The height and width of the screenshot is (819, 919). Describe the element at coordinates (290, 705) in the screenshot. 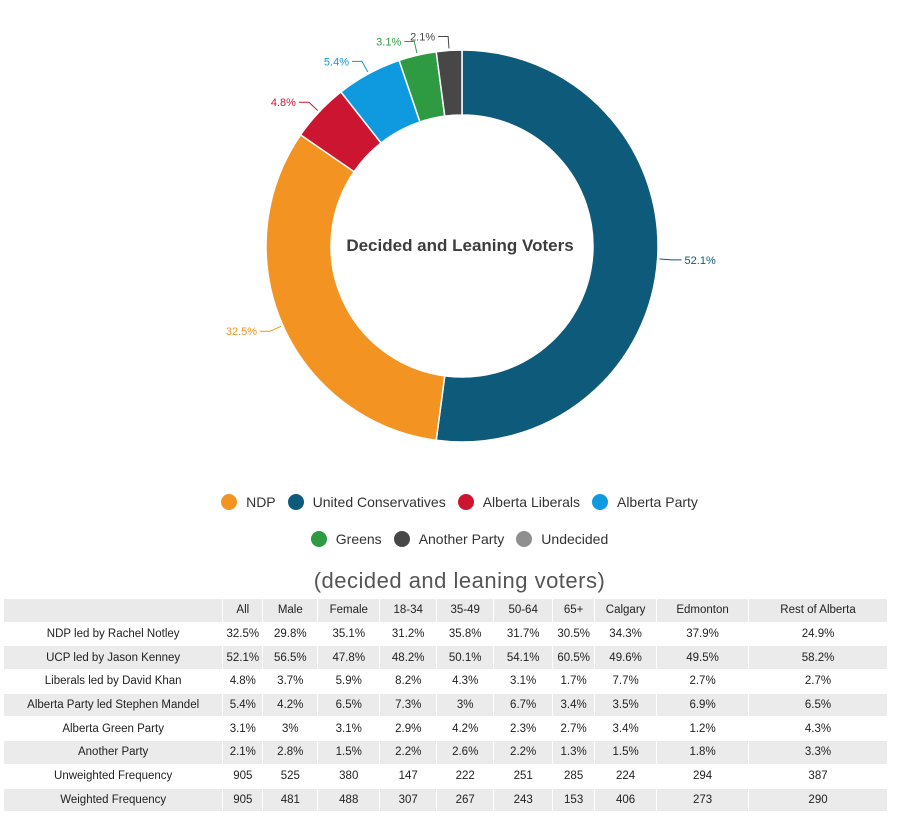

I see `table-cell: 4.2%` at that location.